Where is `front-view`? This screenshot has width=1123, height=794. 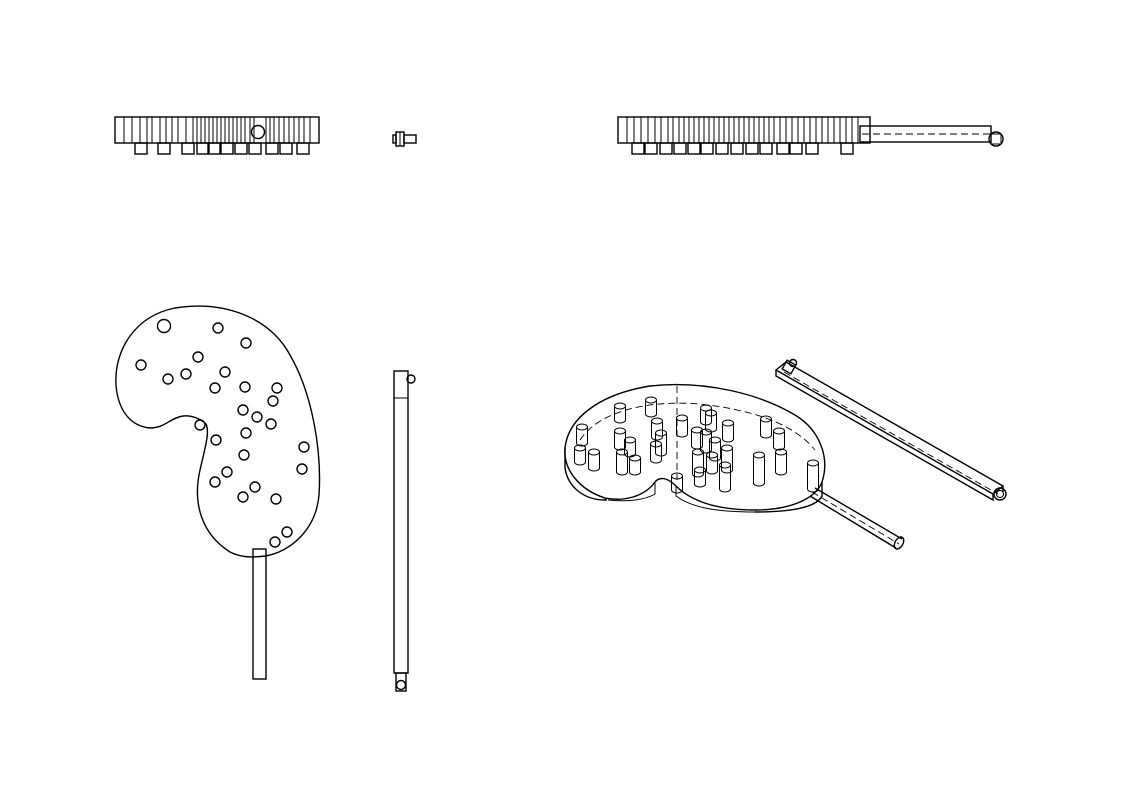
front-view is located at coordinates (217, 135).